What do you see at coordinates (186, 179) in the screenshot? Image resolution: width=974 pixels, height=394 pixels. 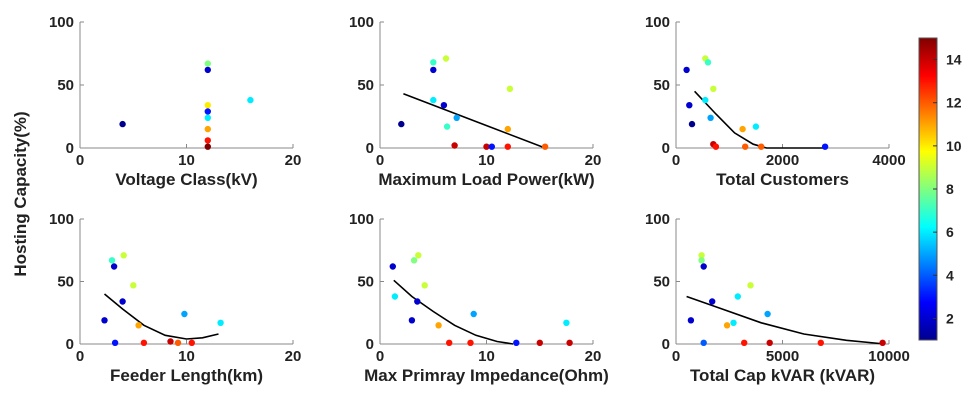 I see `x-axis-label: Voltage Class(kV)` at bounding box center [186, 179].